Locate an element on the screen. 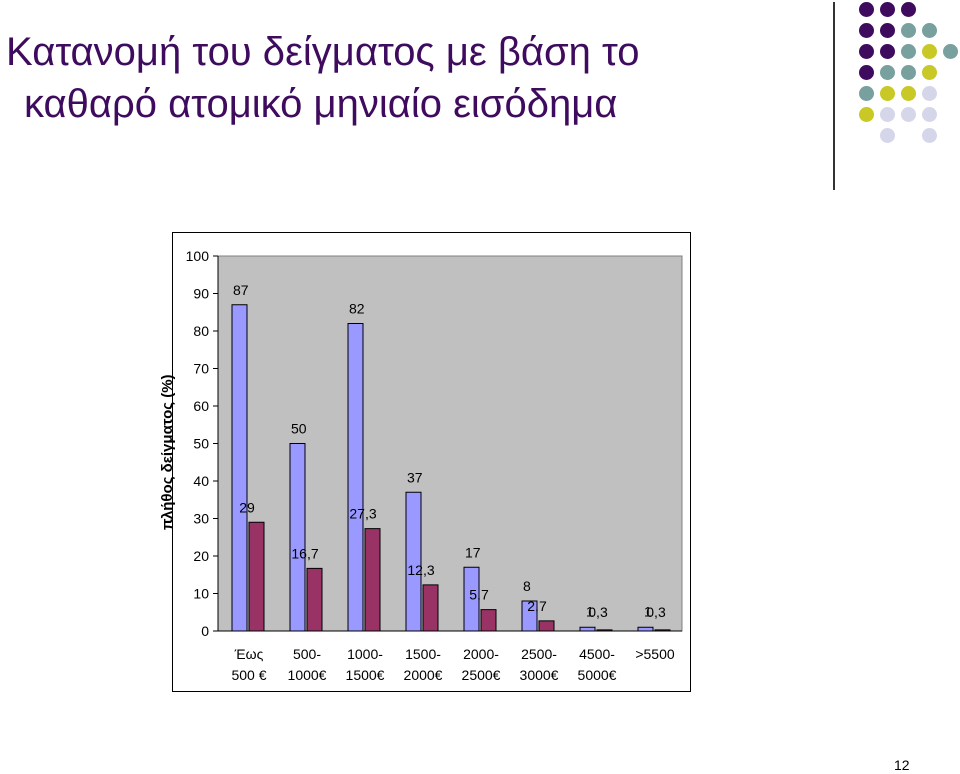 The width and height of the screenshot is (960, 774). y-tick-label: 70 is located at coordinates (201, 369).